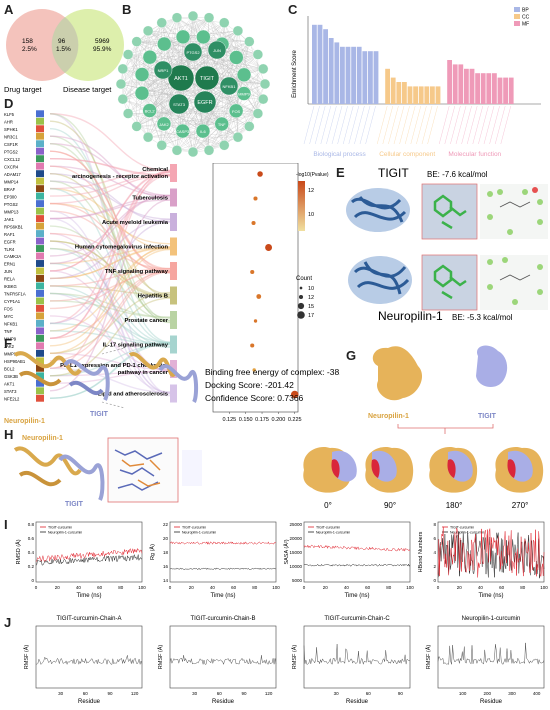 This screenshot has width=550, height=710. I want to click on c-legend-swatch, so click(517, 23).